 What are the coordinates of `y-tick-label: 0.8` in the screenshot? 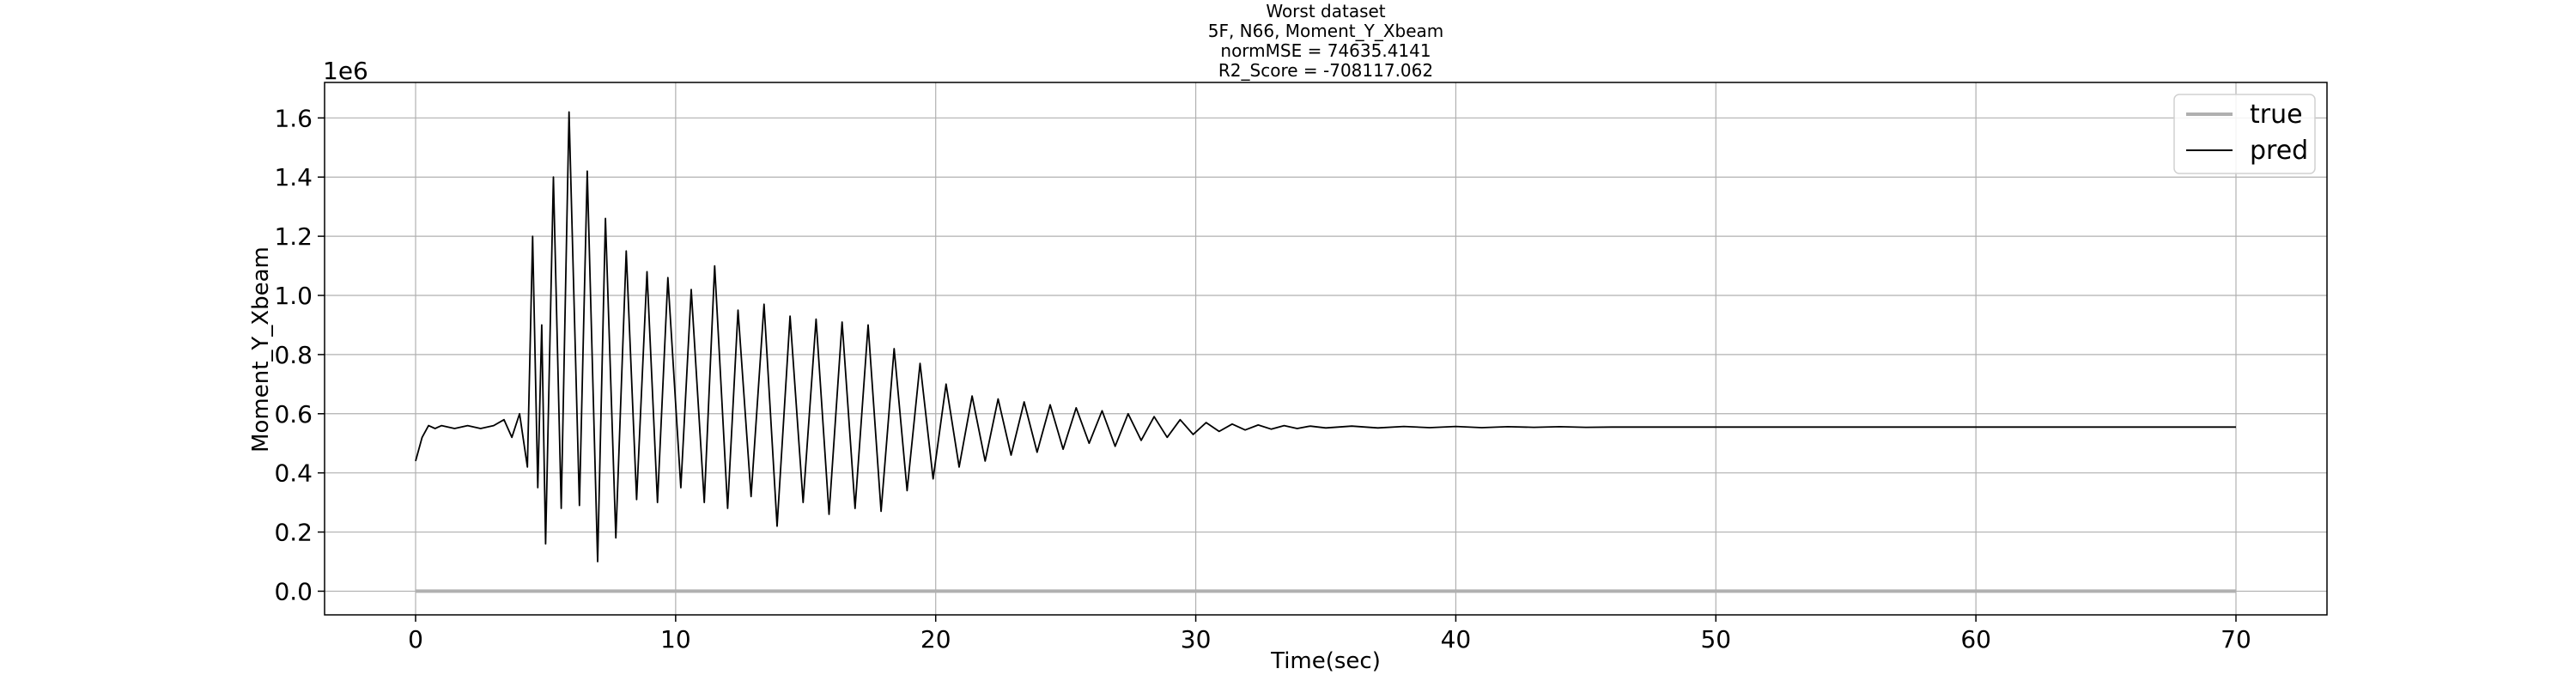 It's located at (293, 355).